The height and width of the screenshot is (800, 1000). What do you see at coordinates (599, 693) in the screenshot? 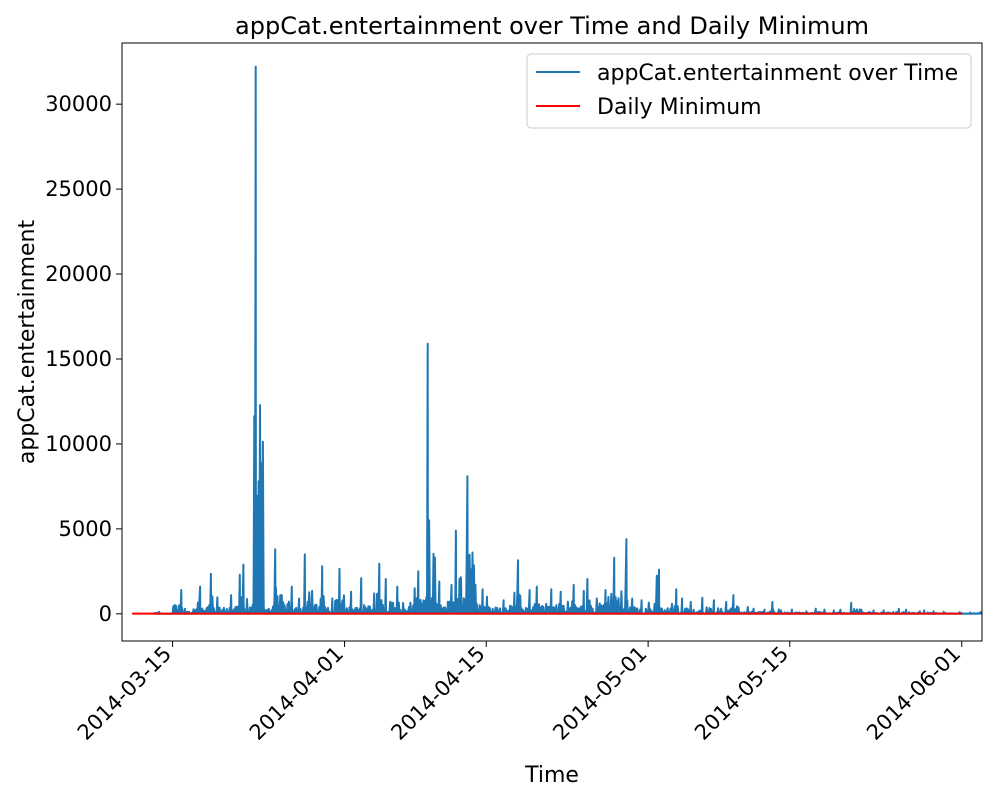
I see `x-tick-label: 2014-05-01` at bounding box center [599, 693].